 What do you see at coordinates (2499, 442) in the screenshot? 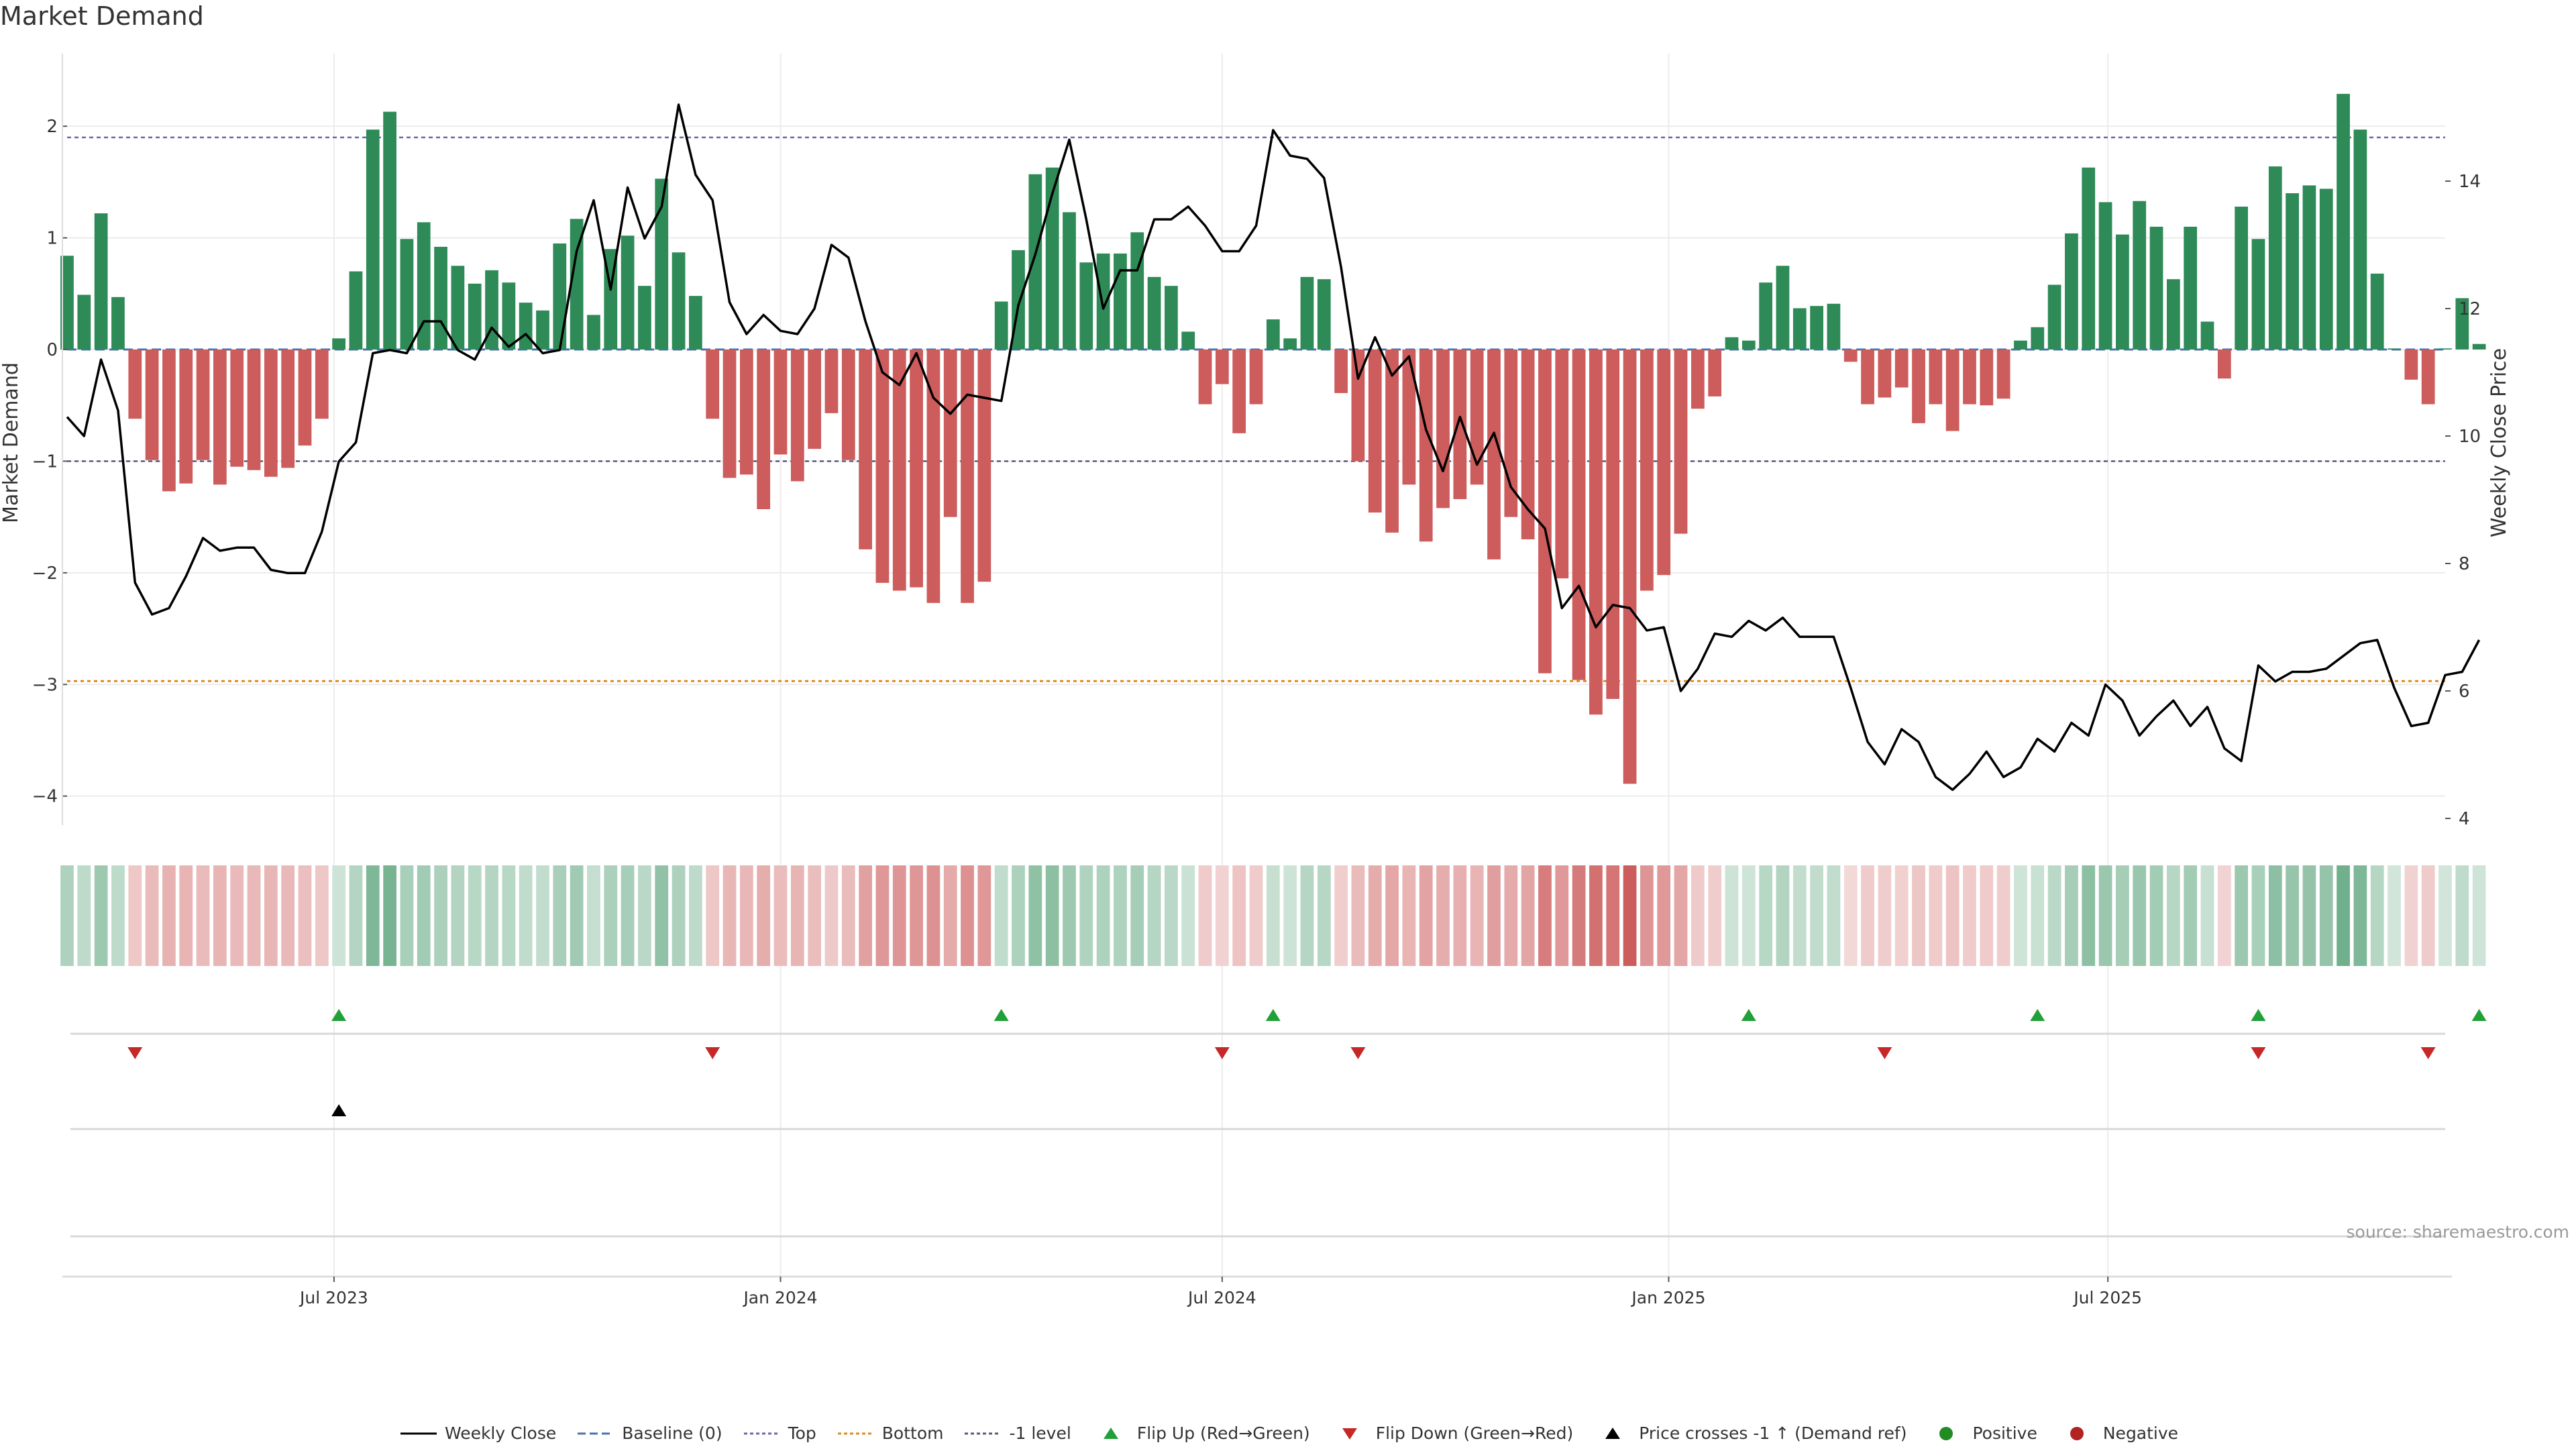
I see `y2-axis-title: Weekly Close Price` at bounding box center [2499, 442].